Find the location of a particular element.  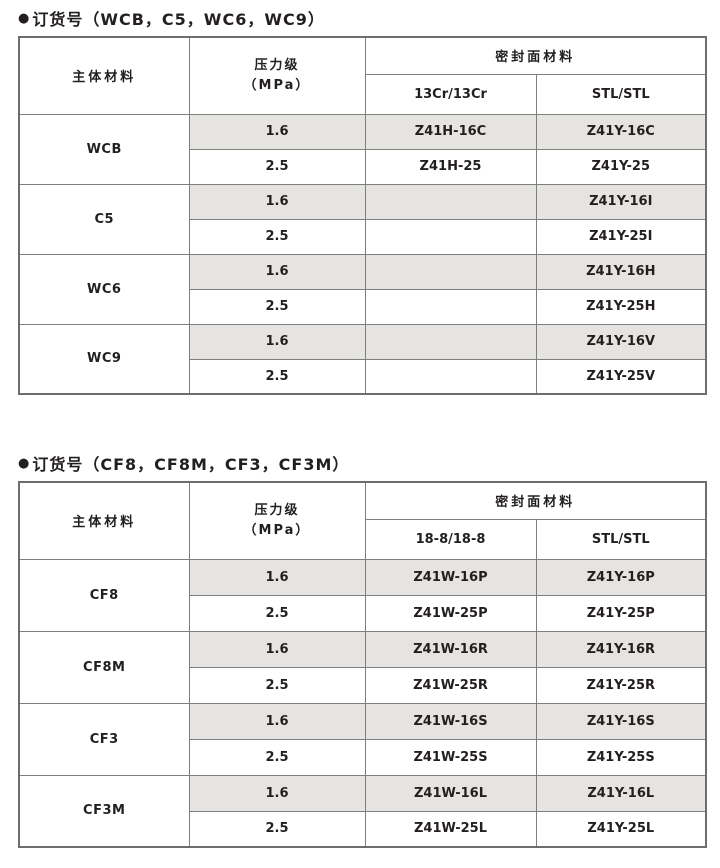

material-cell: WC9 is located at coordinates (104, 359).